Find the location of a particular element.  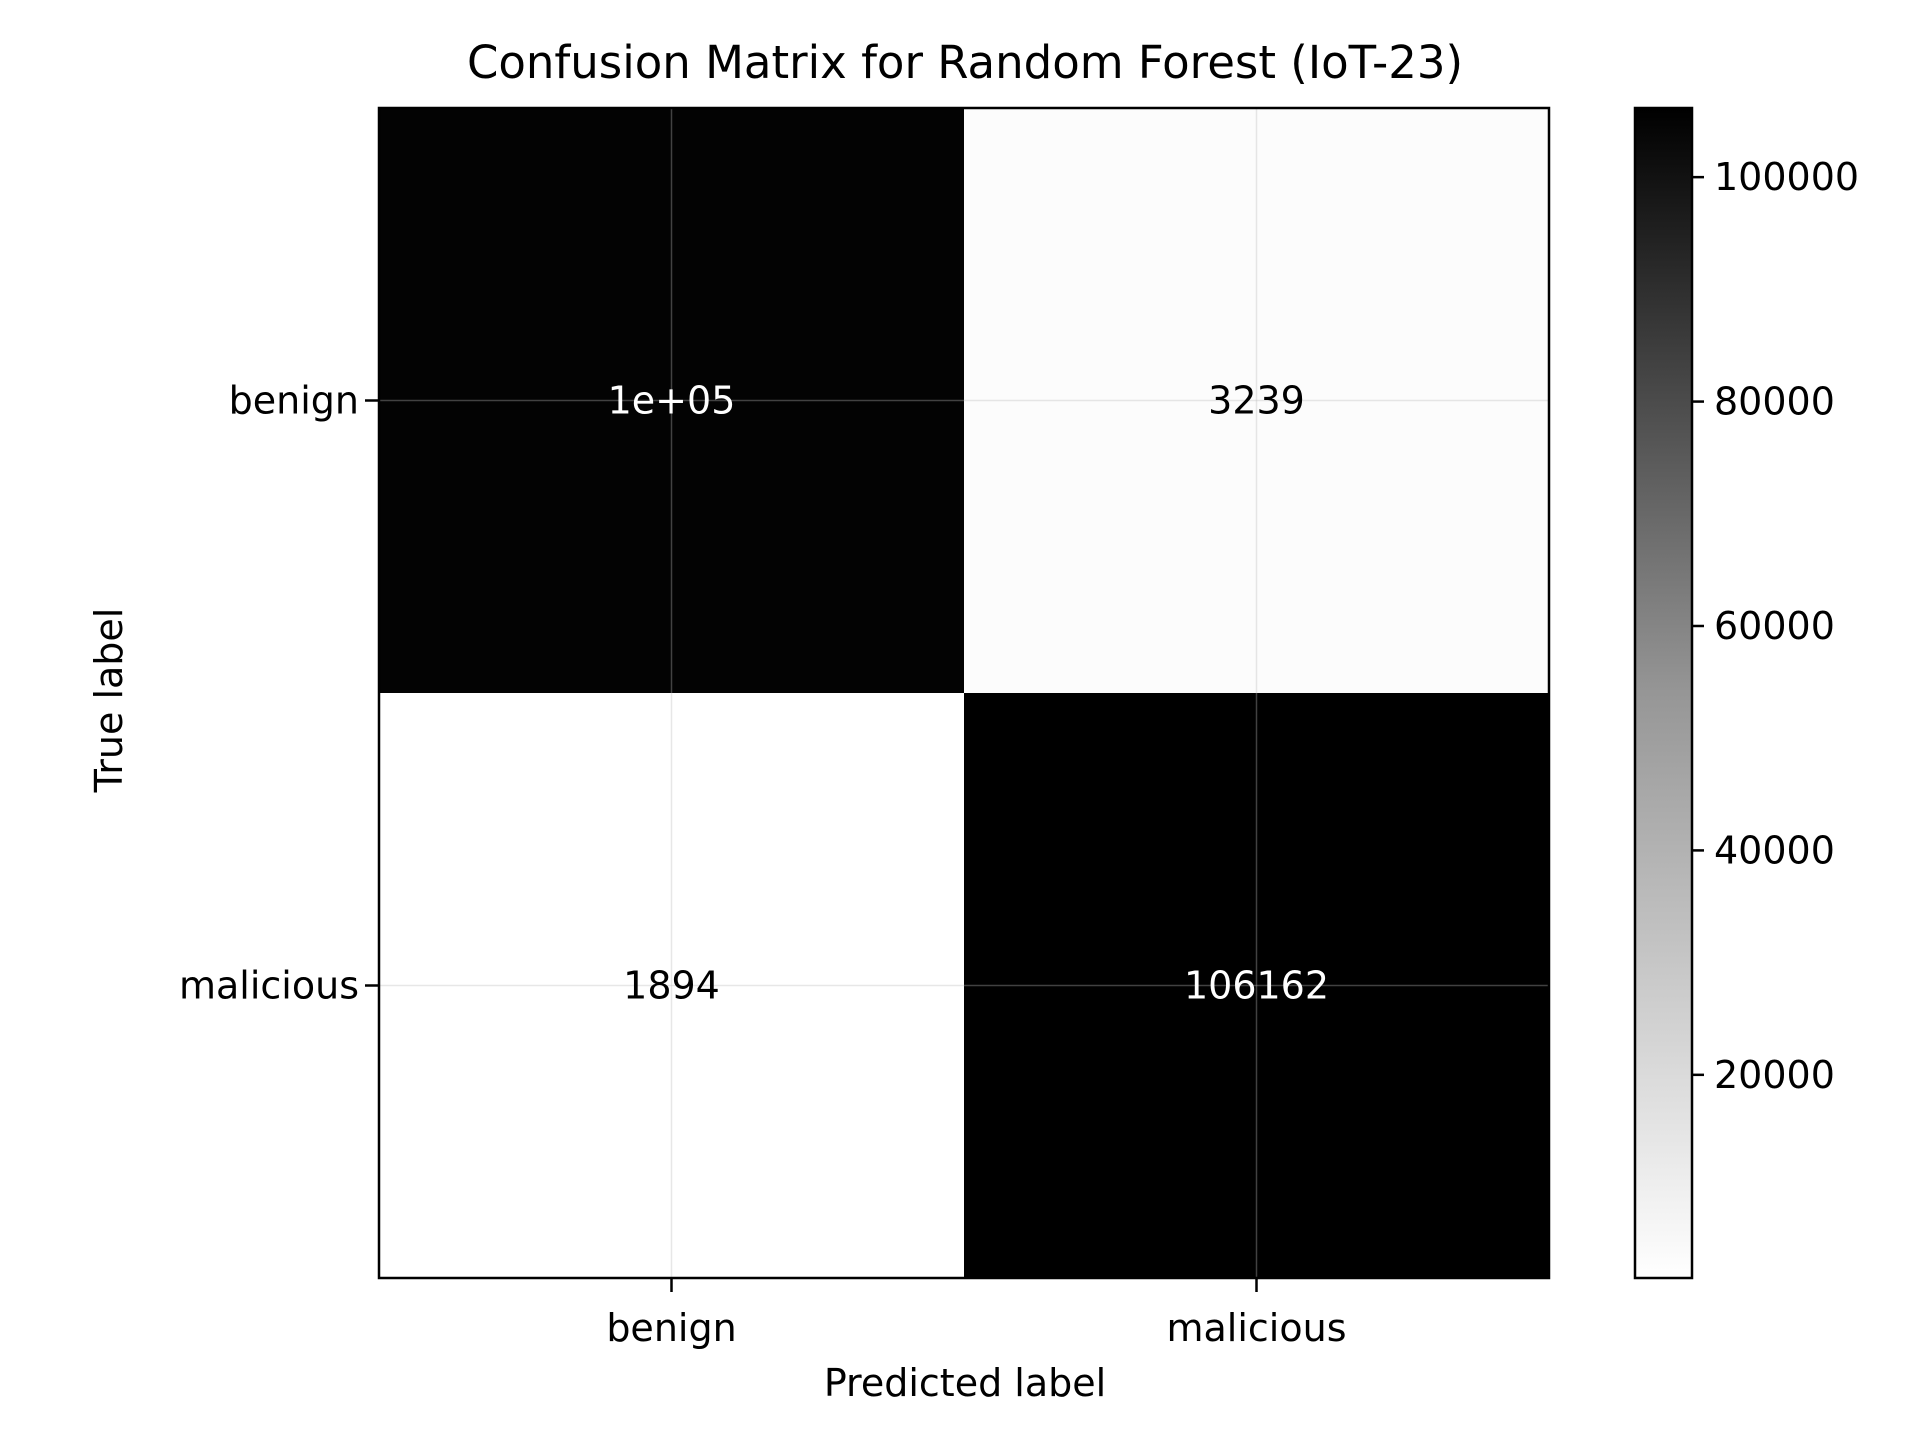

y-axis: benign malicious is located at coordinates (279, 693).